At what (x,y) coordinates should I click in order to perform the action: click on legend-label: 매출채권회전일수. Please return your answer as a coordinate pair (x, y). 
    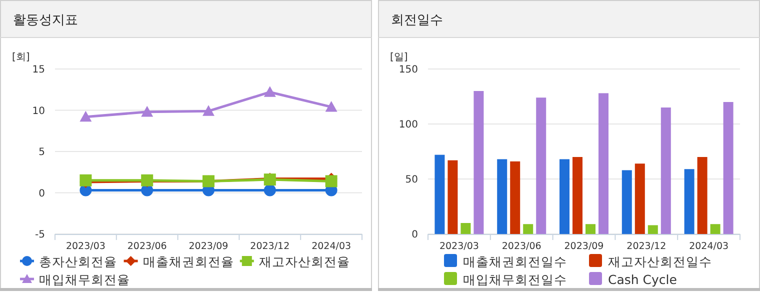
    Looking at the image, I should click on (515, 261).